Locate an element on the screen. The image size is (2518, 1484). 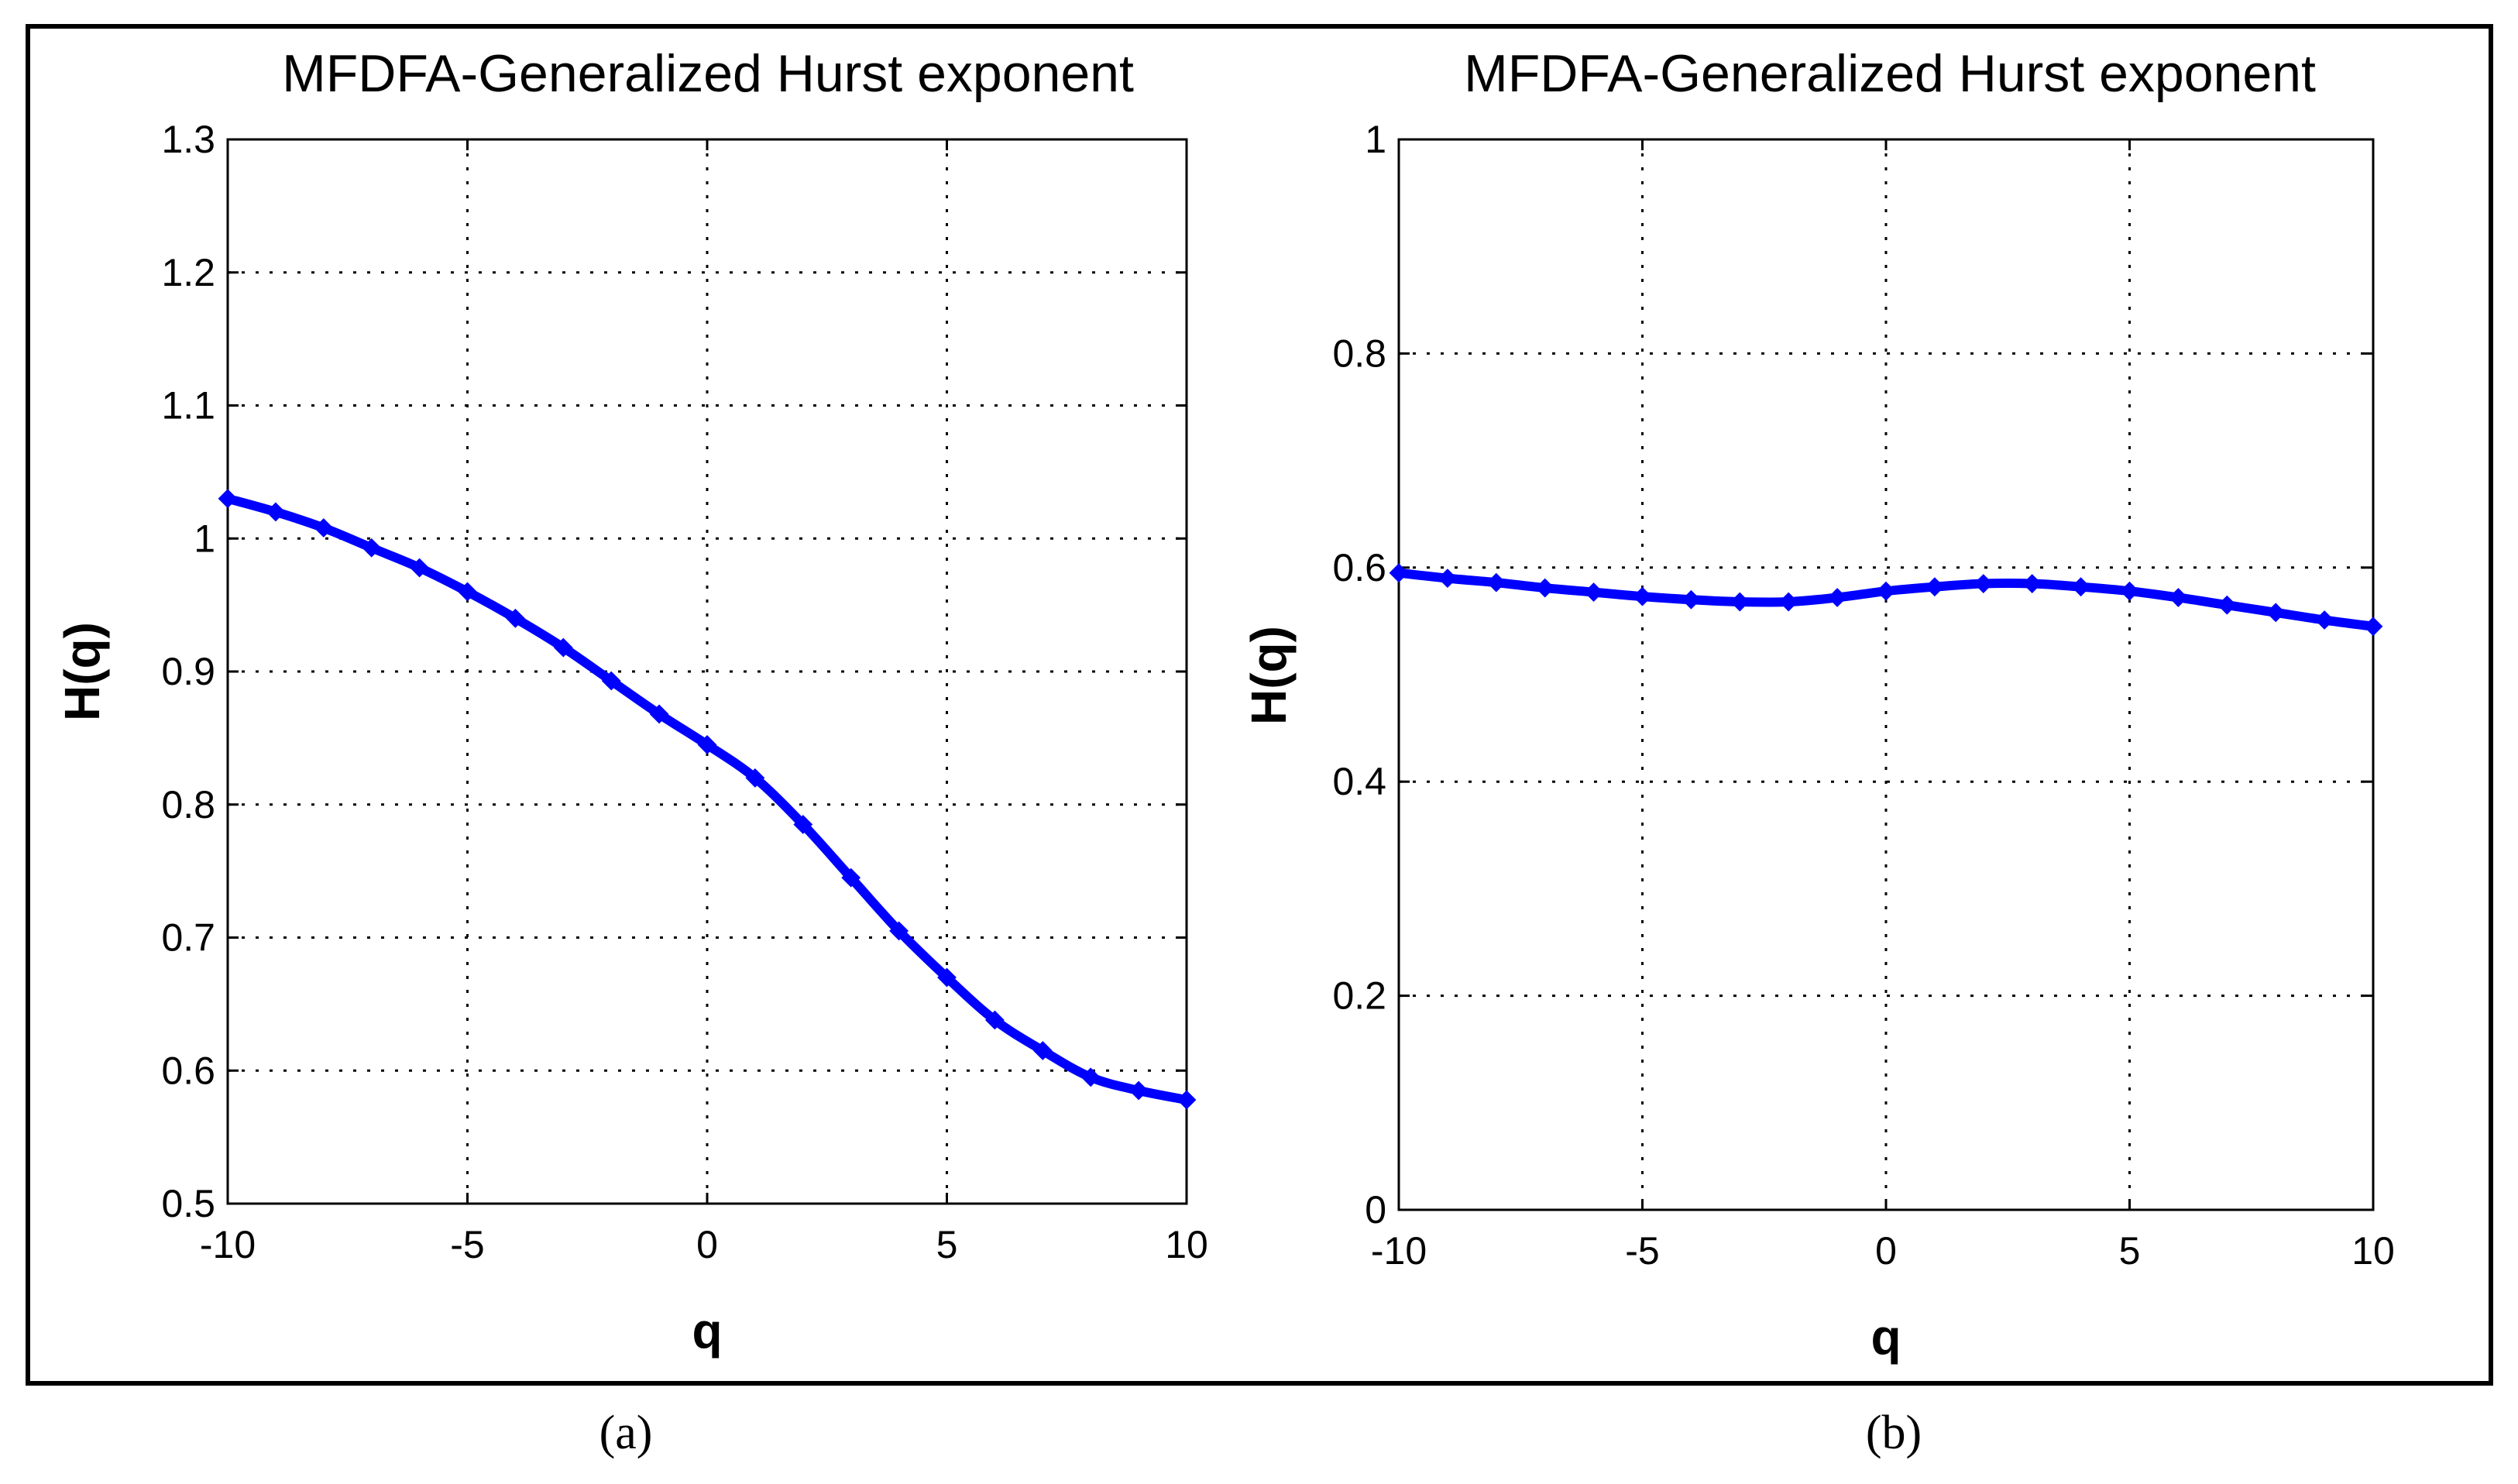
y-tick-label: 0.7 is located at coordinates (188, 938).